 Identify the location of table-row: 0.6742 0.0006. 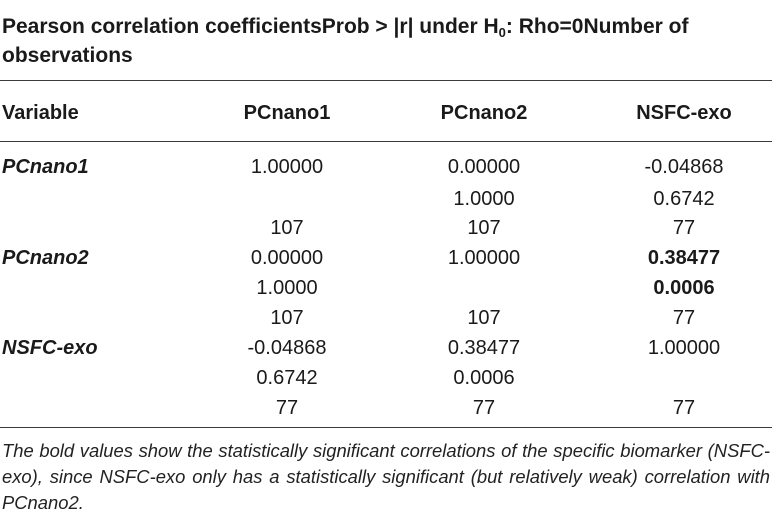
(386, 378).